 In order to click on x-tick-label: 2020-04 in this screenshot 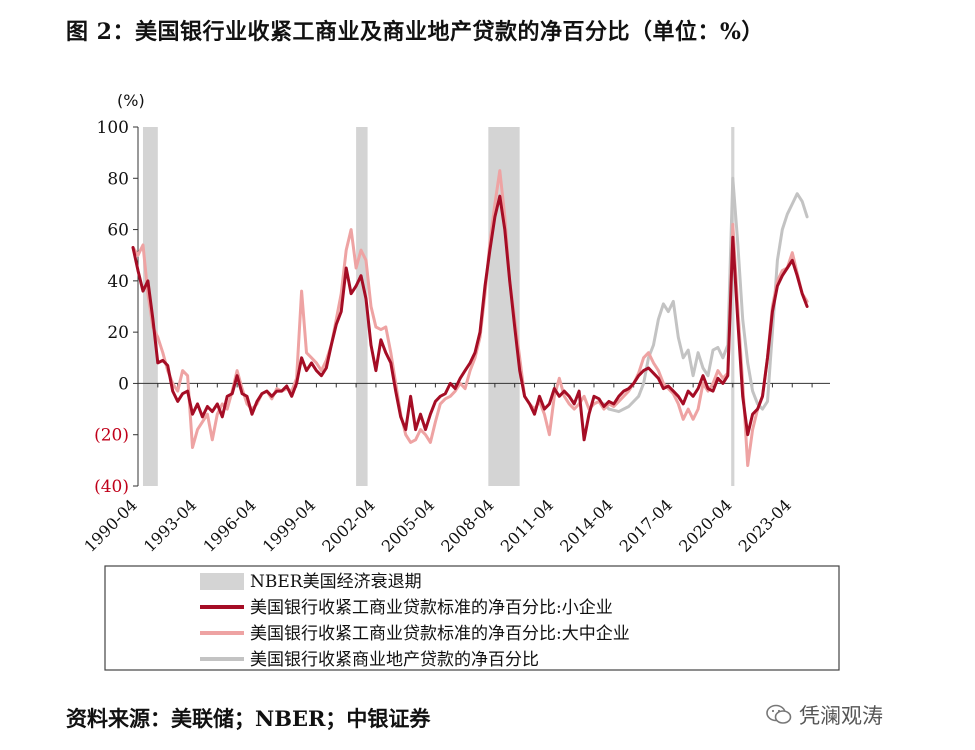, I will do `click(705, 525)`.